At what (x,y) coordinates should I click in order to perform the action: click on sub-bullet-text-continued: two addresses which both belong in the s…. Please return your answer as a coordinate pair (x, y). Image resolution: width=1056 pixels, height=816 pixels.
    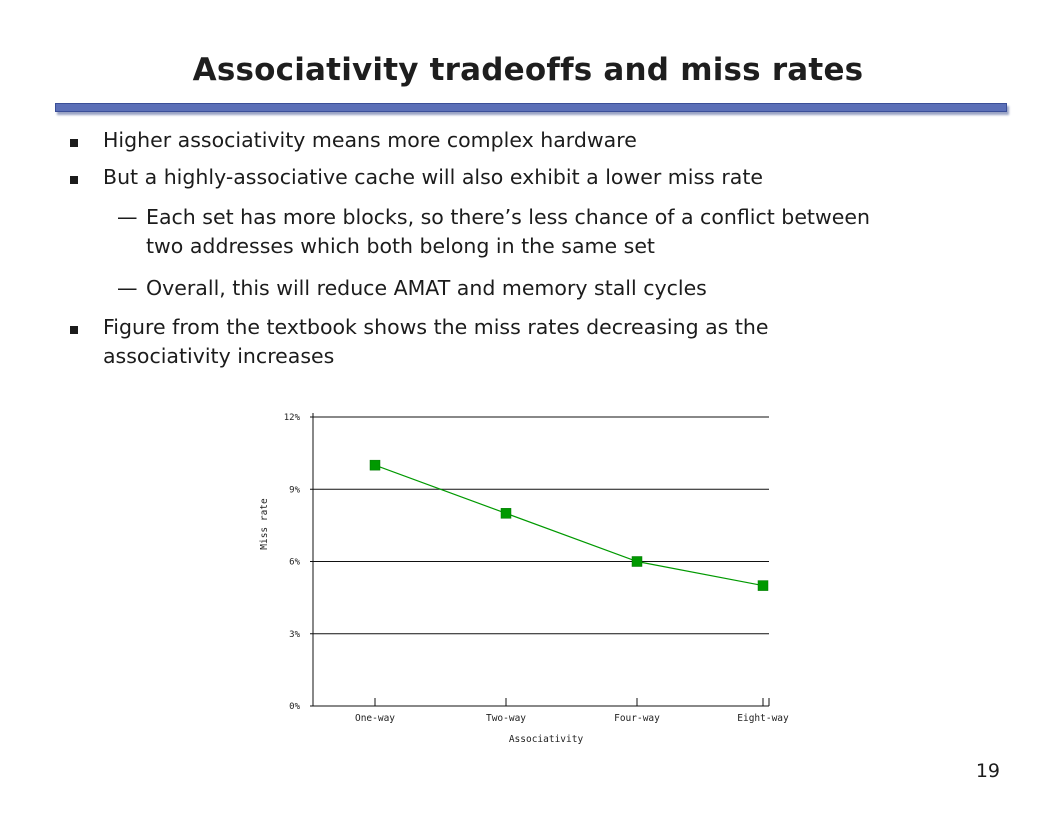
    Looking at the image, I should click on (400, 246).